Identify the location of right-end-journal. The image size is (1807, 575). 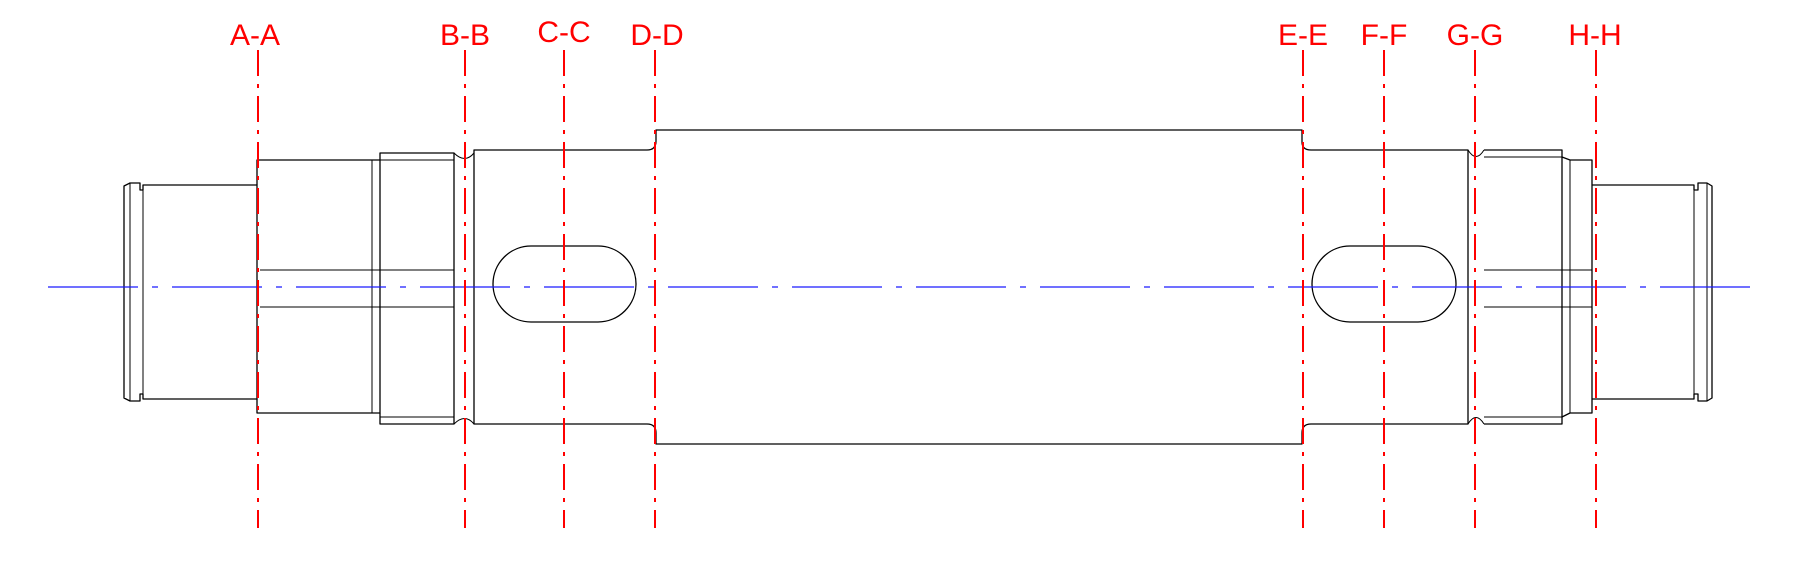
(1652, 292).